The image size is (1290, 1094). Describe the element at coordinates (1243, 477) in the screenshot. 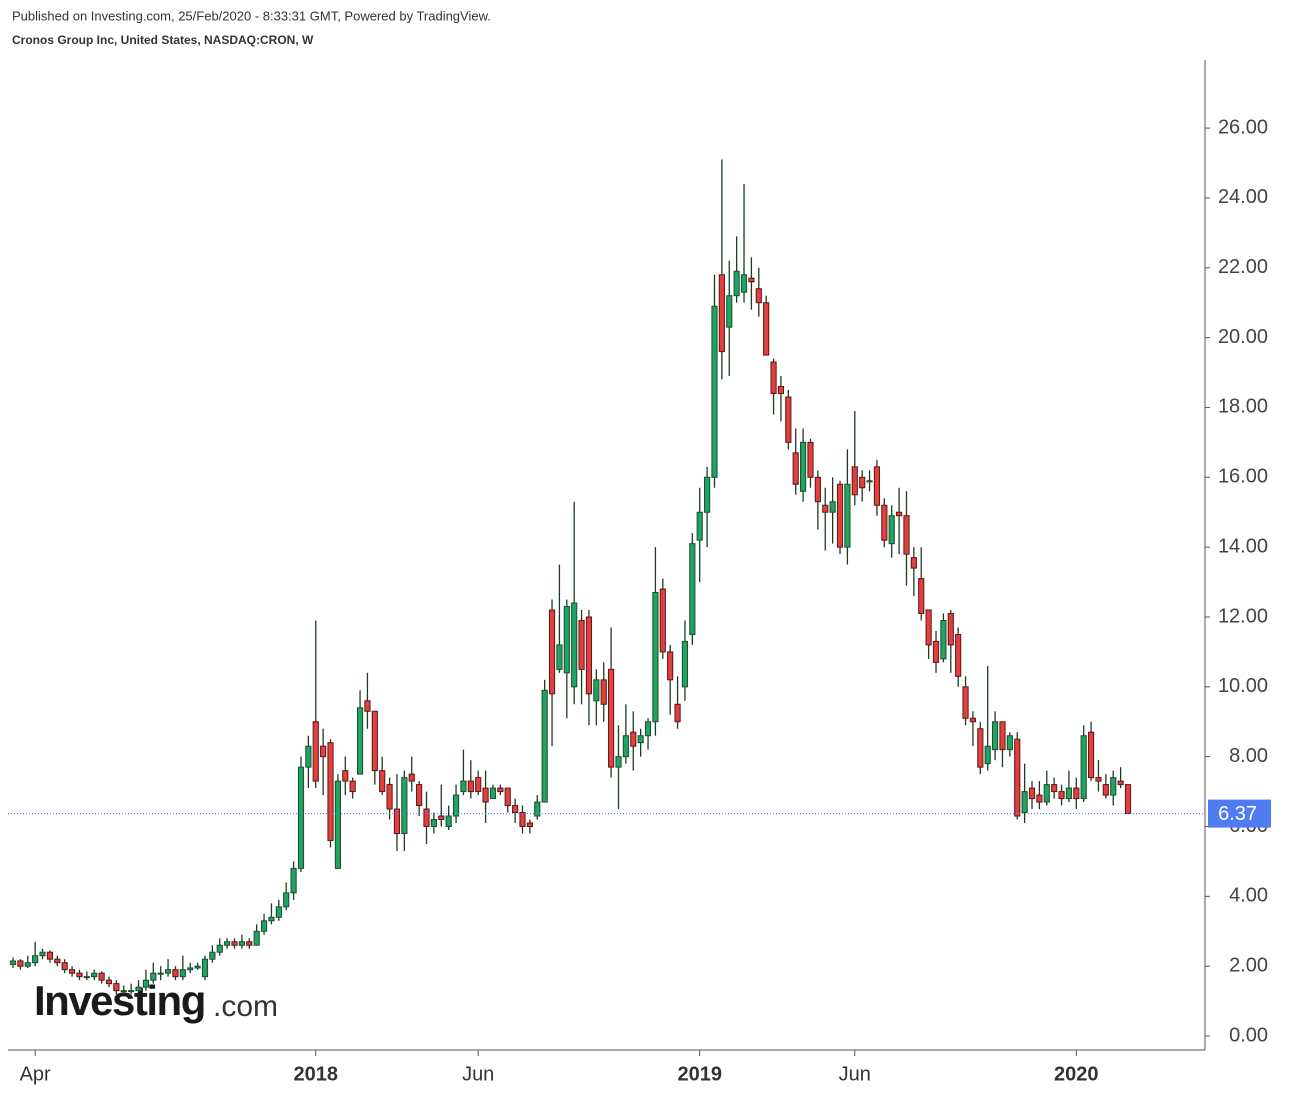

I see `y-tick-label: 16.00` at that location.